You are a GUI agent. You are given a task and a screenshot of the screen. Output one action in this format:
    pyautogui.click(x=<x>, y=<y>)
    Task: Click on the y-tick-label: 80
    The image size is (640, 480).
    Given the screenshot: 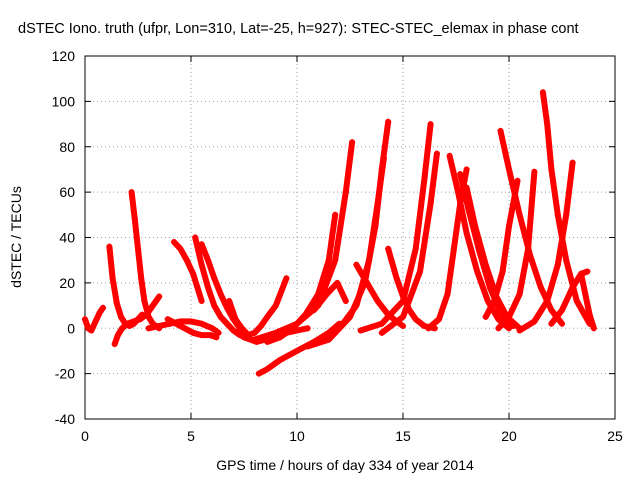 What is the action you would take?
    pyautogui.click(x=67, y=147)
    